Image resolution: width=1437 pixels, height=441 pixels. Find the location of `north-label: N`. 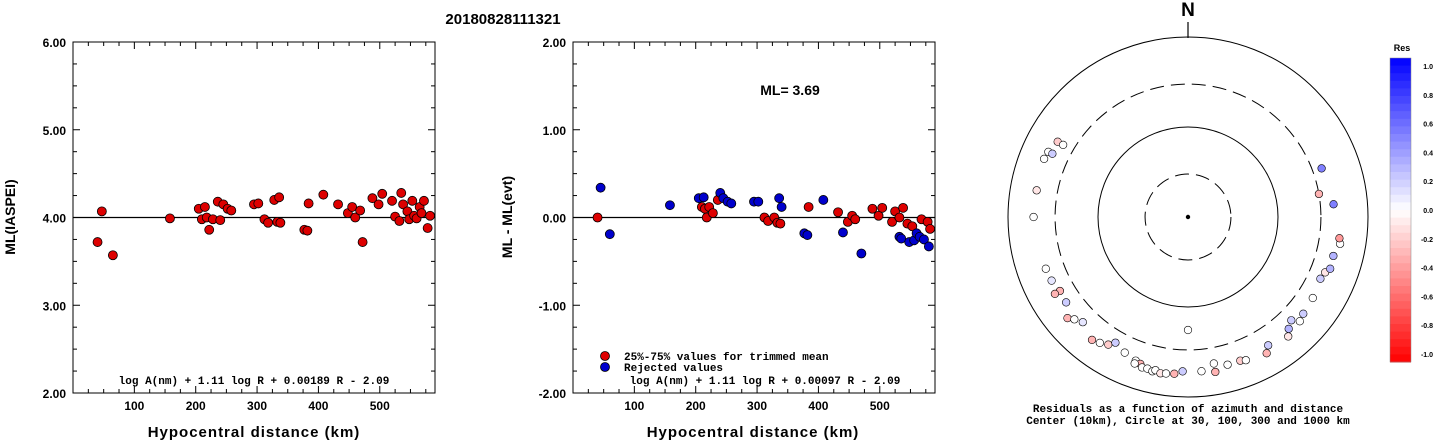

north-label: N is located at coordinates (1188, 10).